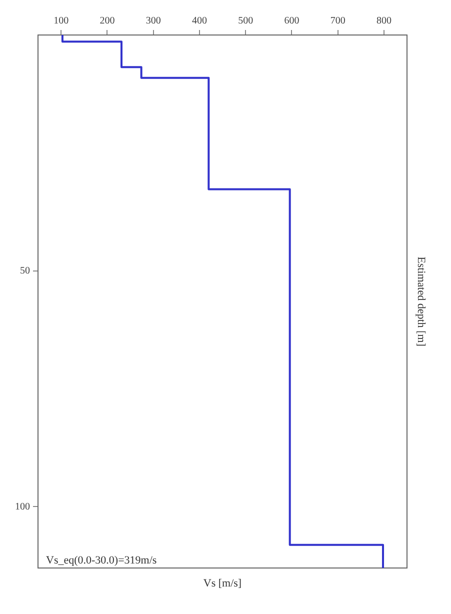 This screenshot has width=451, height=614. What do you see at coordinates (61, 21) in the screenshot?
I see `x-tick-label: 100` at bounding box center [61, 21].